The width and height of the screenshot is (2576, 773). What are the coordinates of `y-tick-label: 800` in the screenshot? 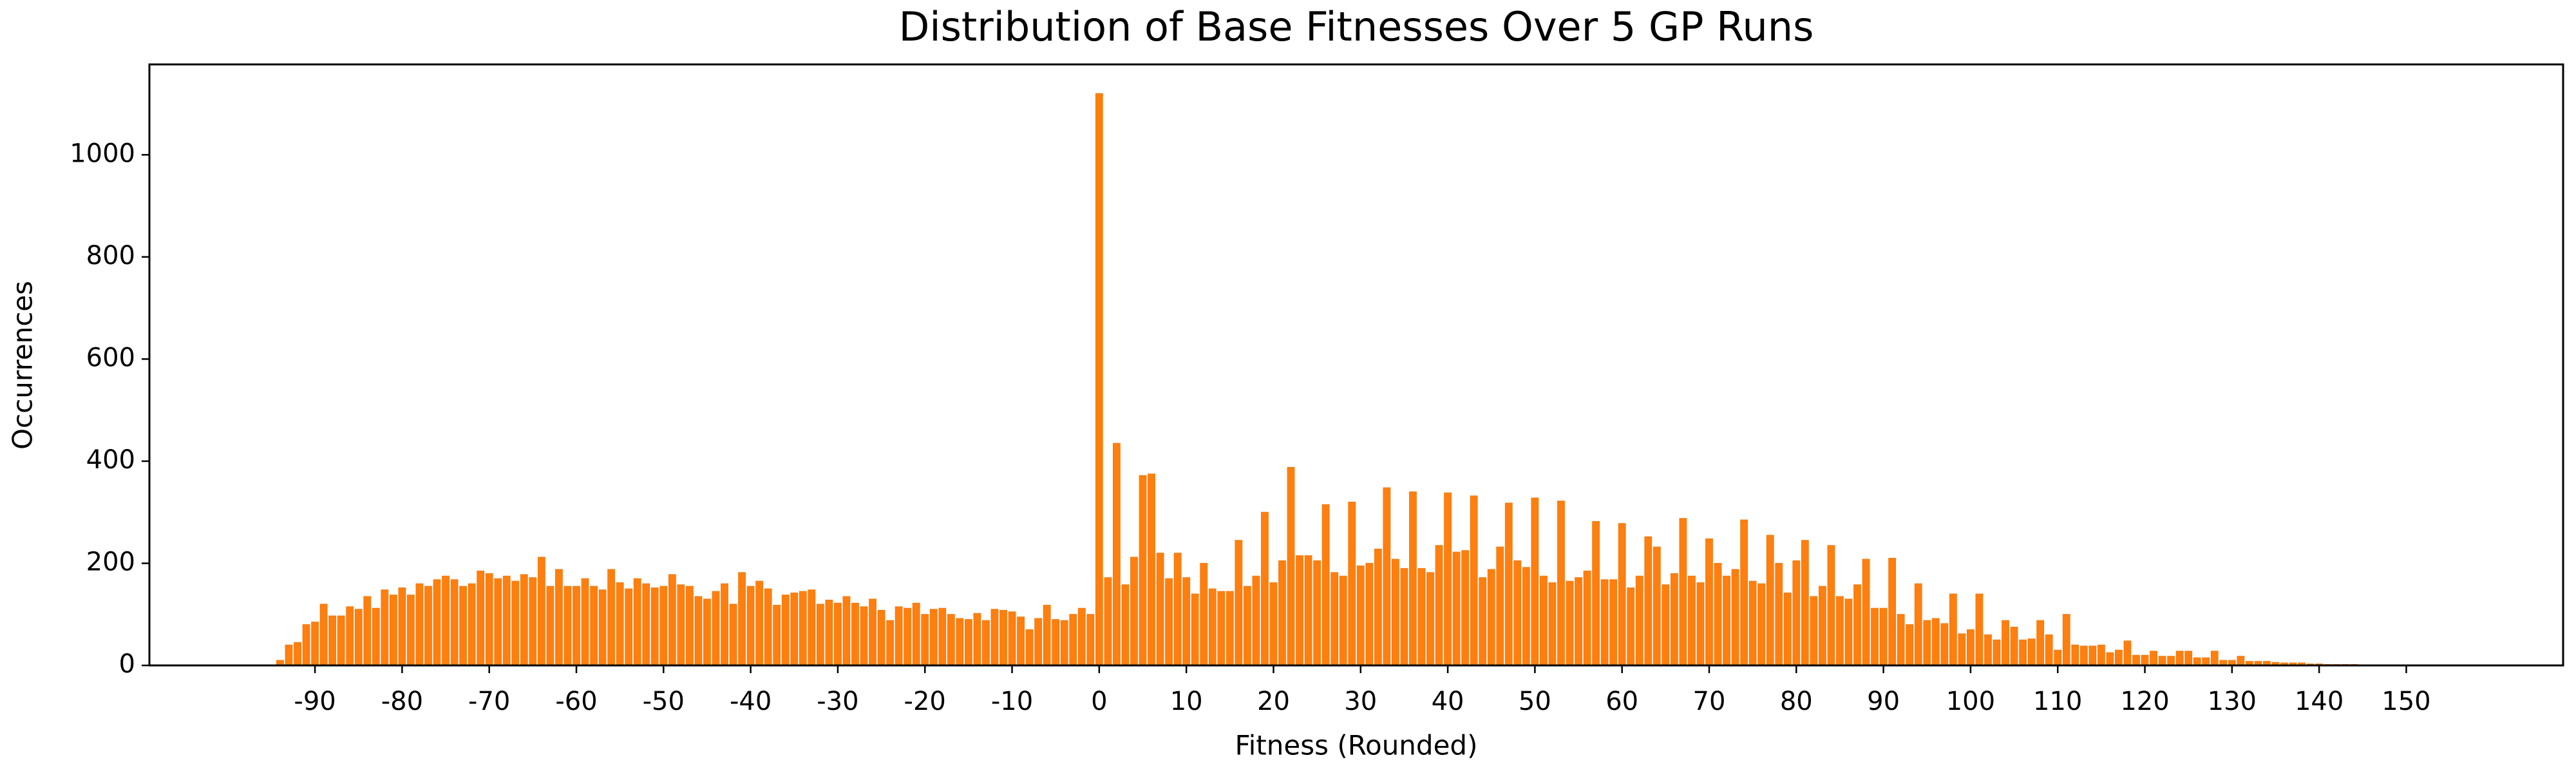 It's located at (111, 256).